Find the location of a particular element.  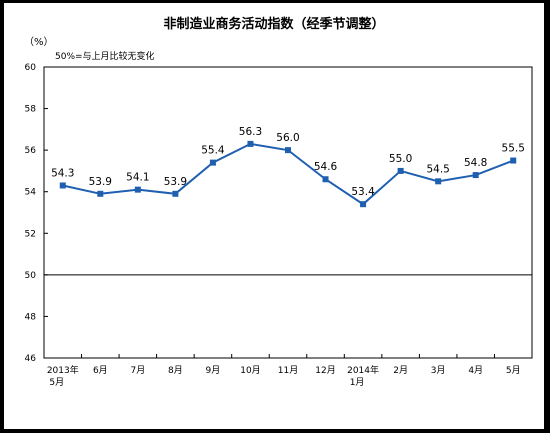

y-tick-label: 58 is located at coordinates (31, 110).